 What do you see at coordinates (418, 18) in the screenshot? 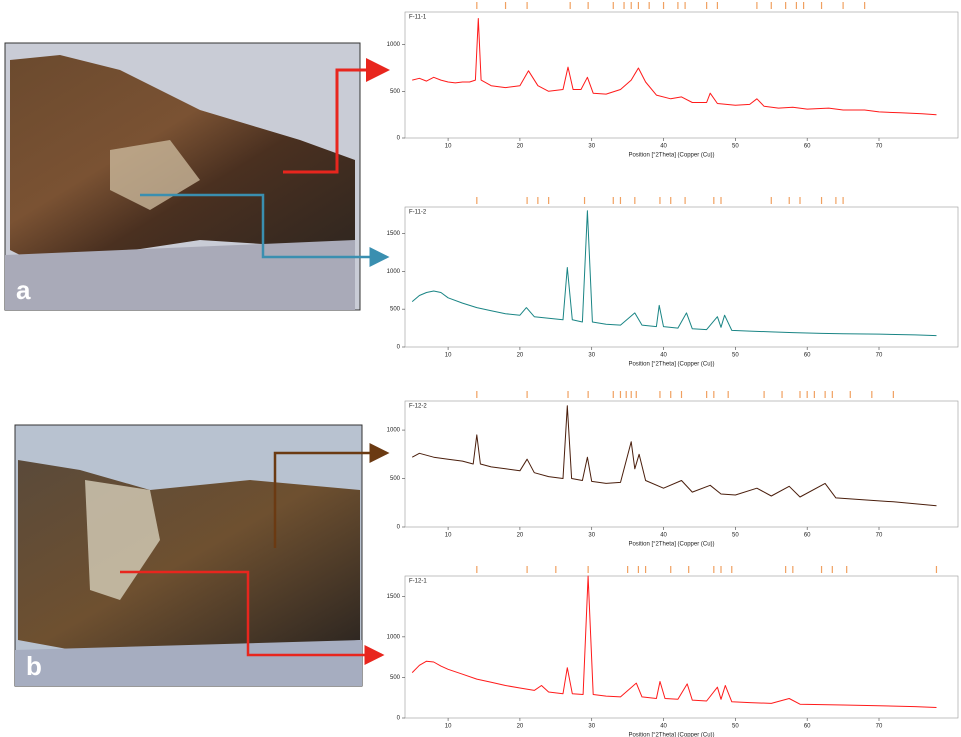
I see `chart-title: F-11-1` at bounding box center [418, 18].